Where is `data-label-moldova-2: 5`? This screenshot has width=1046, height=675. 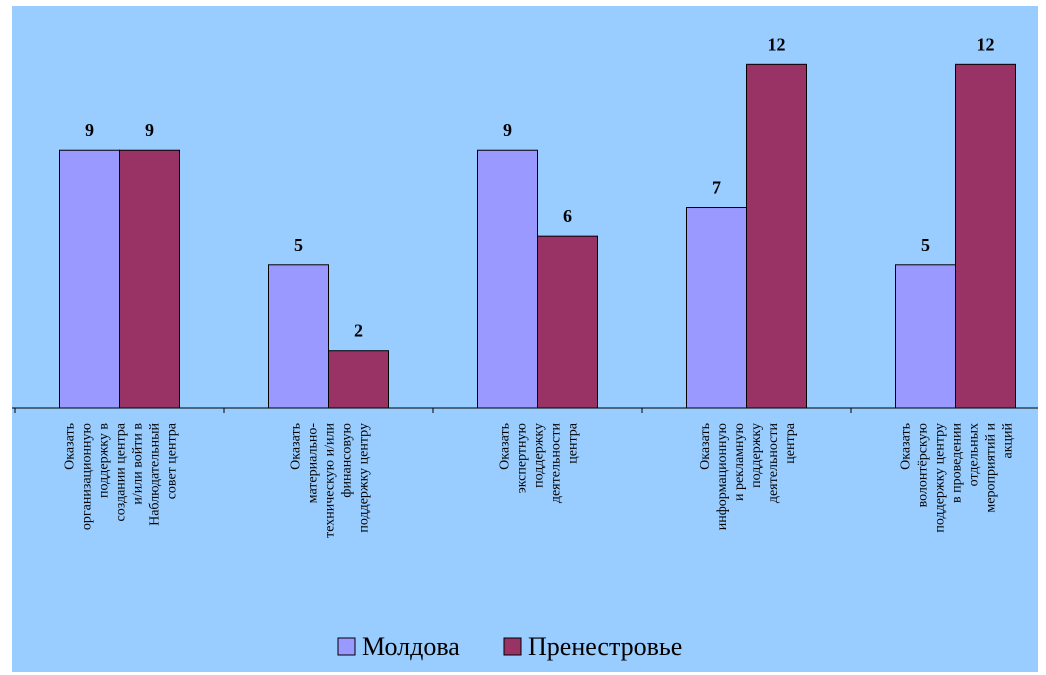 data-label-moldova-2: 5 is located at coordinates (298, 245).